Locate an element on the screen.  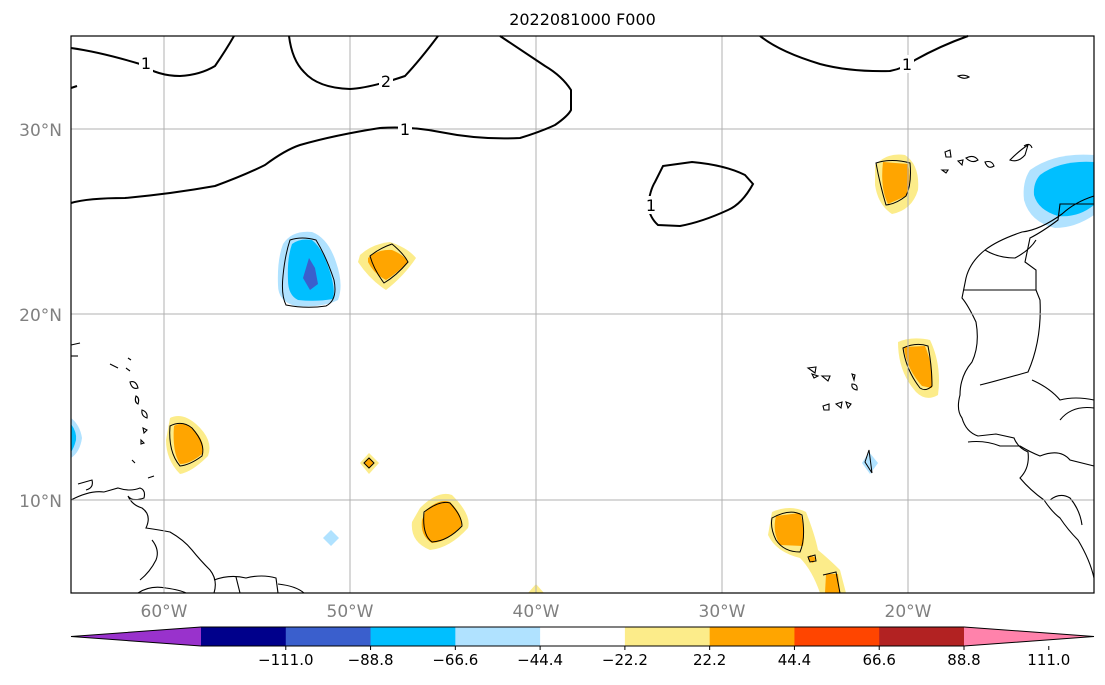
colorbar-tick-label: −66.6 is located at coordinates (455, 660).